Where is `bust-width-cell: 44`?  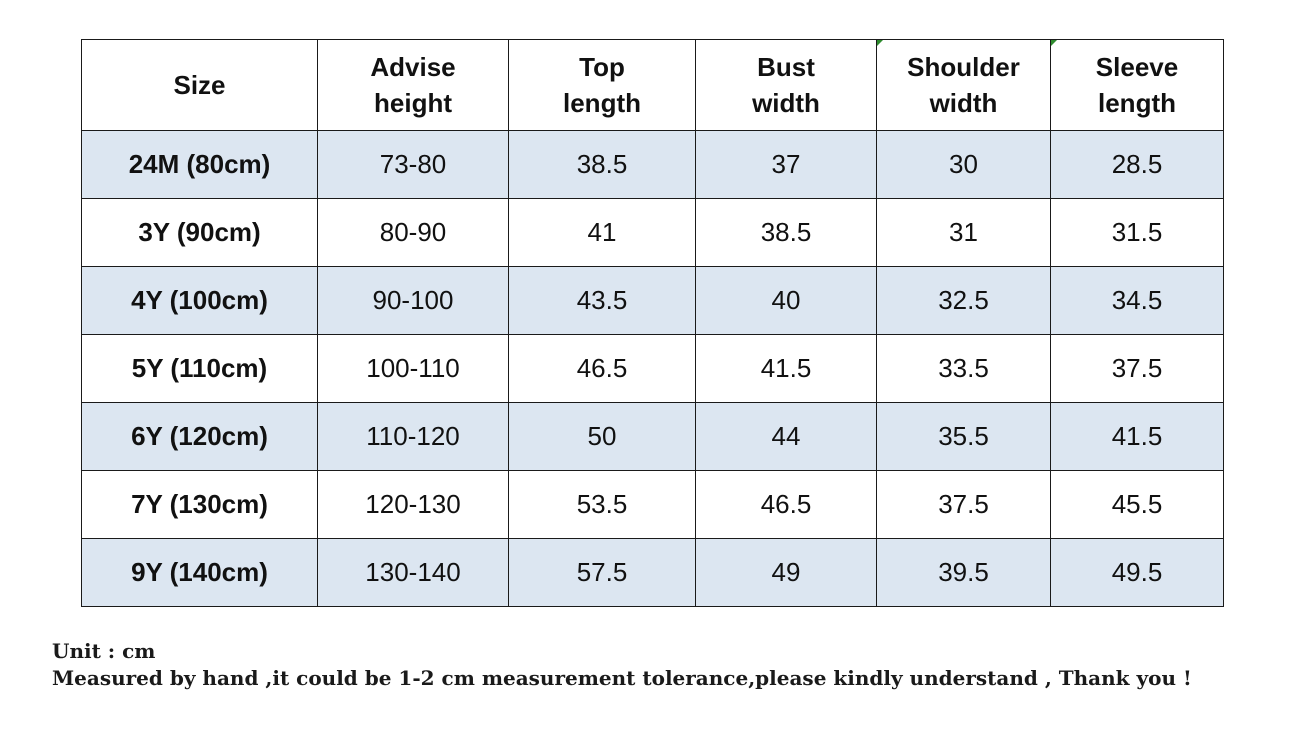
bust-width-cell: 44 is located at coordinates (786, 436).